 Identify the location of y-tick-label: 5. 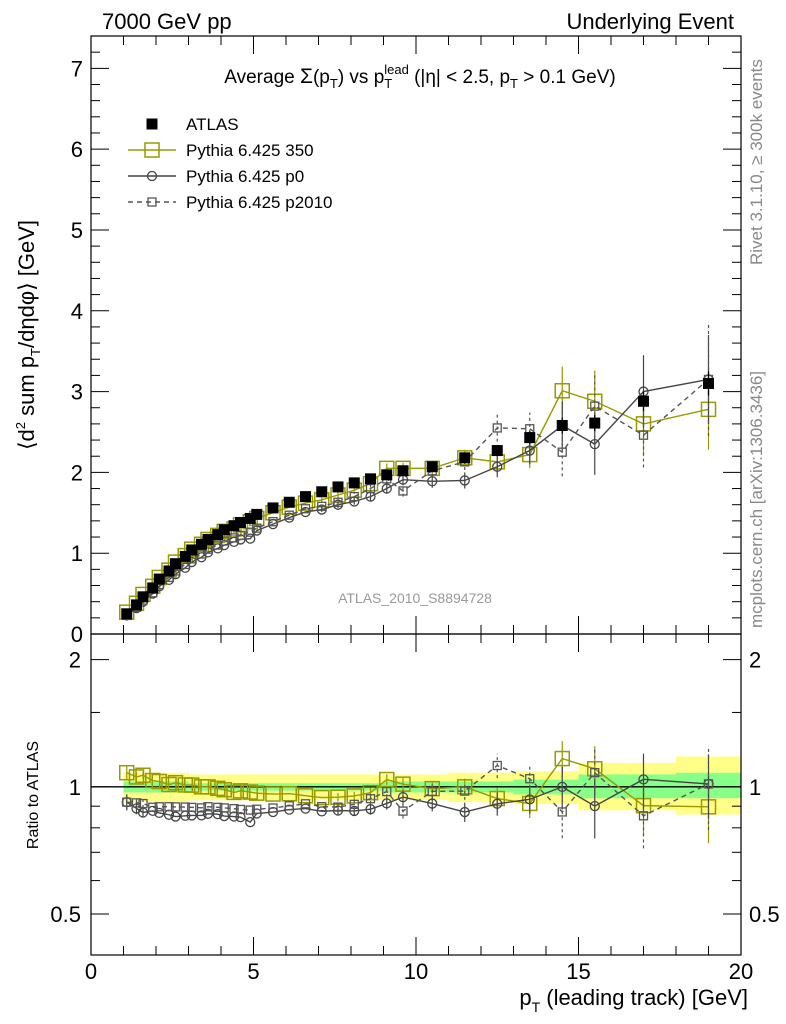
(77, 230).